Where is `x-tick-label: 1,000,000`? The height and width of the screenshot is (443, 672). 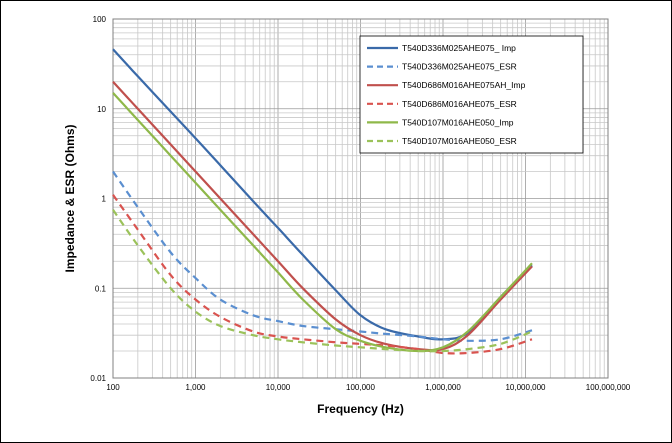
x-tick-label: 1,000,000 is located at coordinates (443, 387).